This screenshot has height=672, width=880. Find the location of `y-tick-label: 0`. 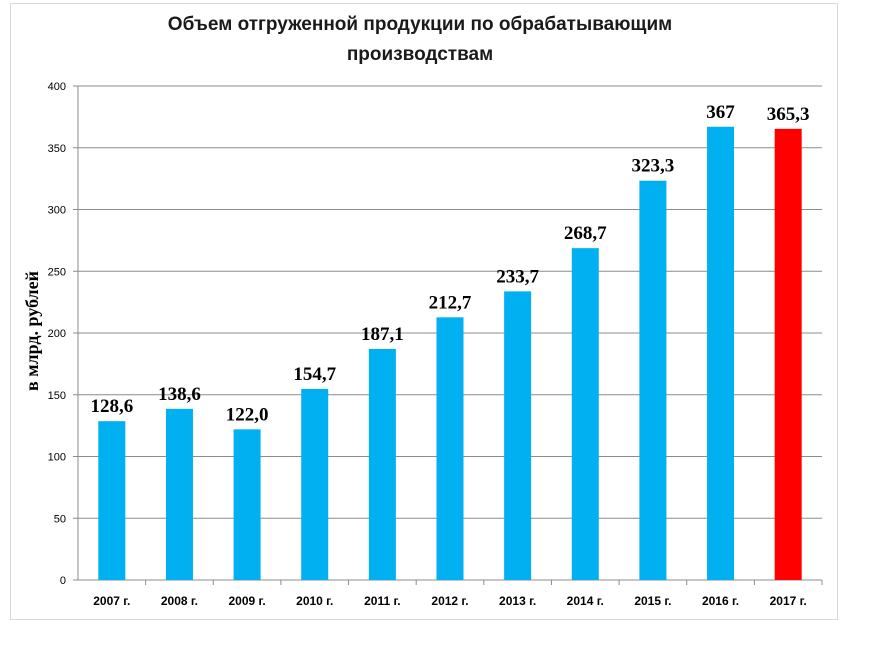

y-tick-label: 0 is located at coordinates (63, 581).